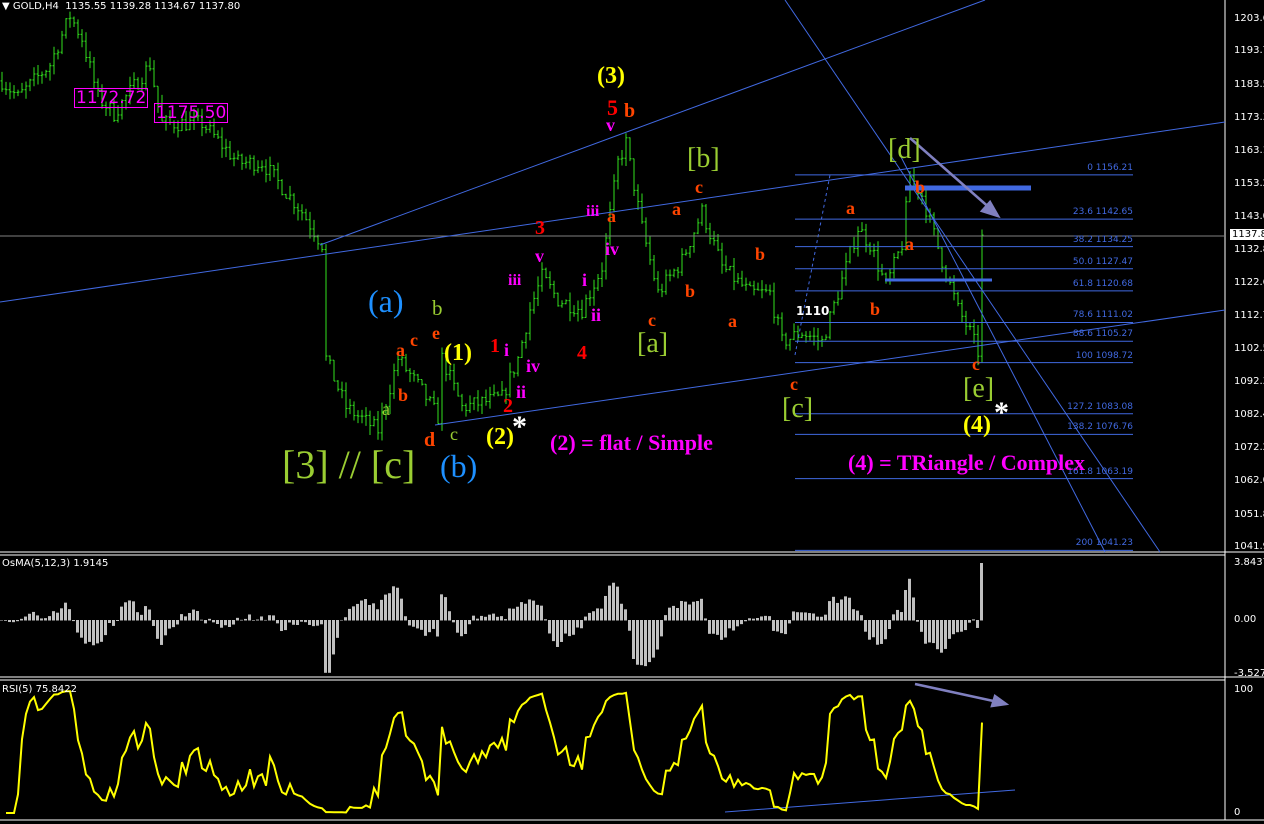 The height and width of the screenshot is (824, 1264). What do you see at coordinates (458, 353) in the screenshot?
I see `wave-label: (1)` at bounding box center [458, 353].